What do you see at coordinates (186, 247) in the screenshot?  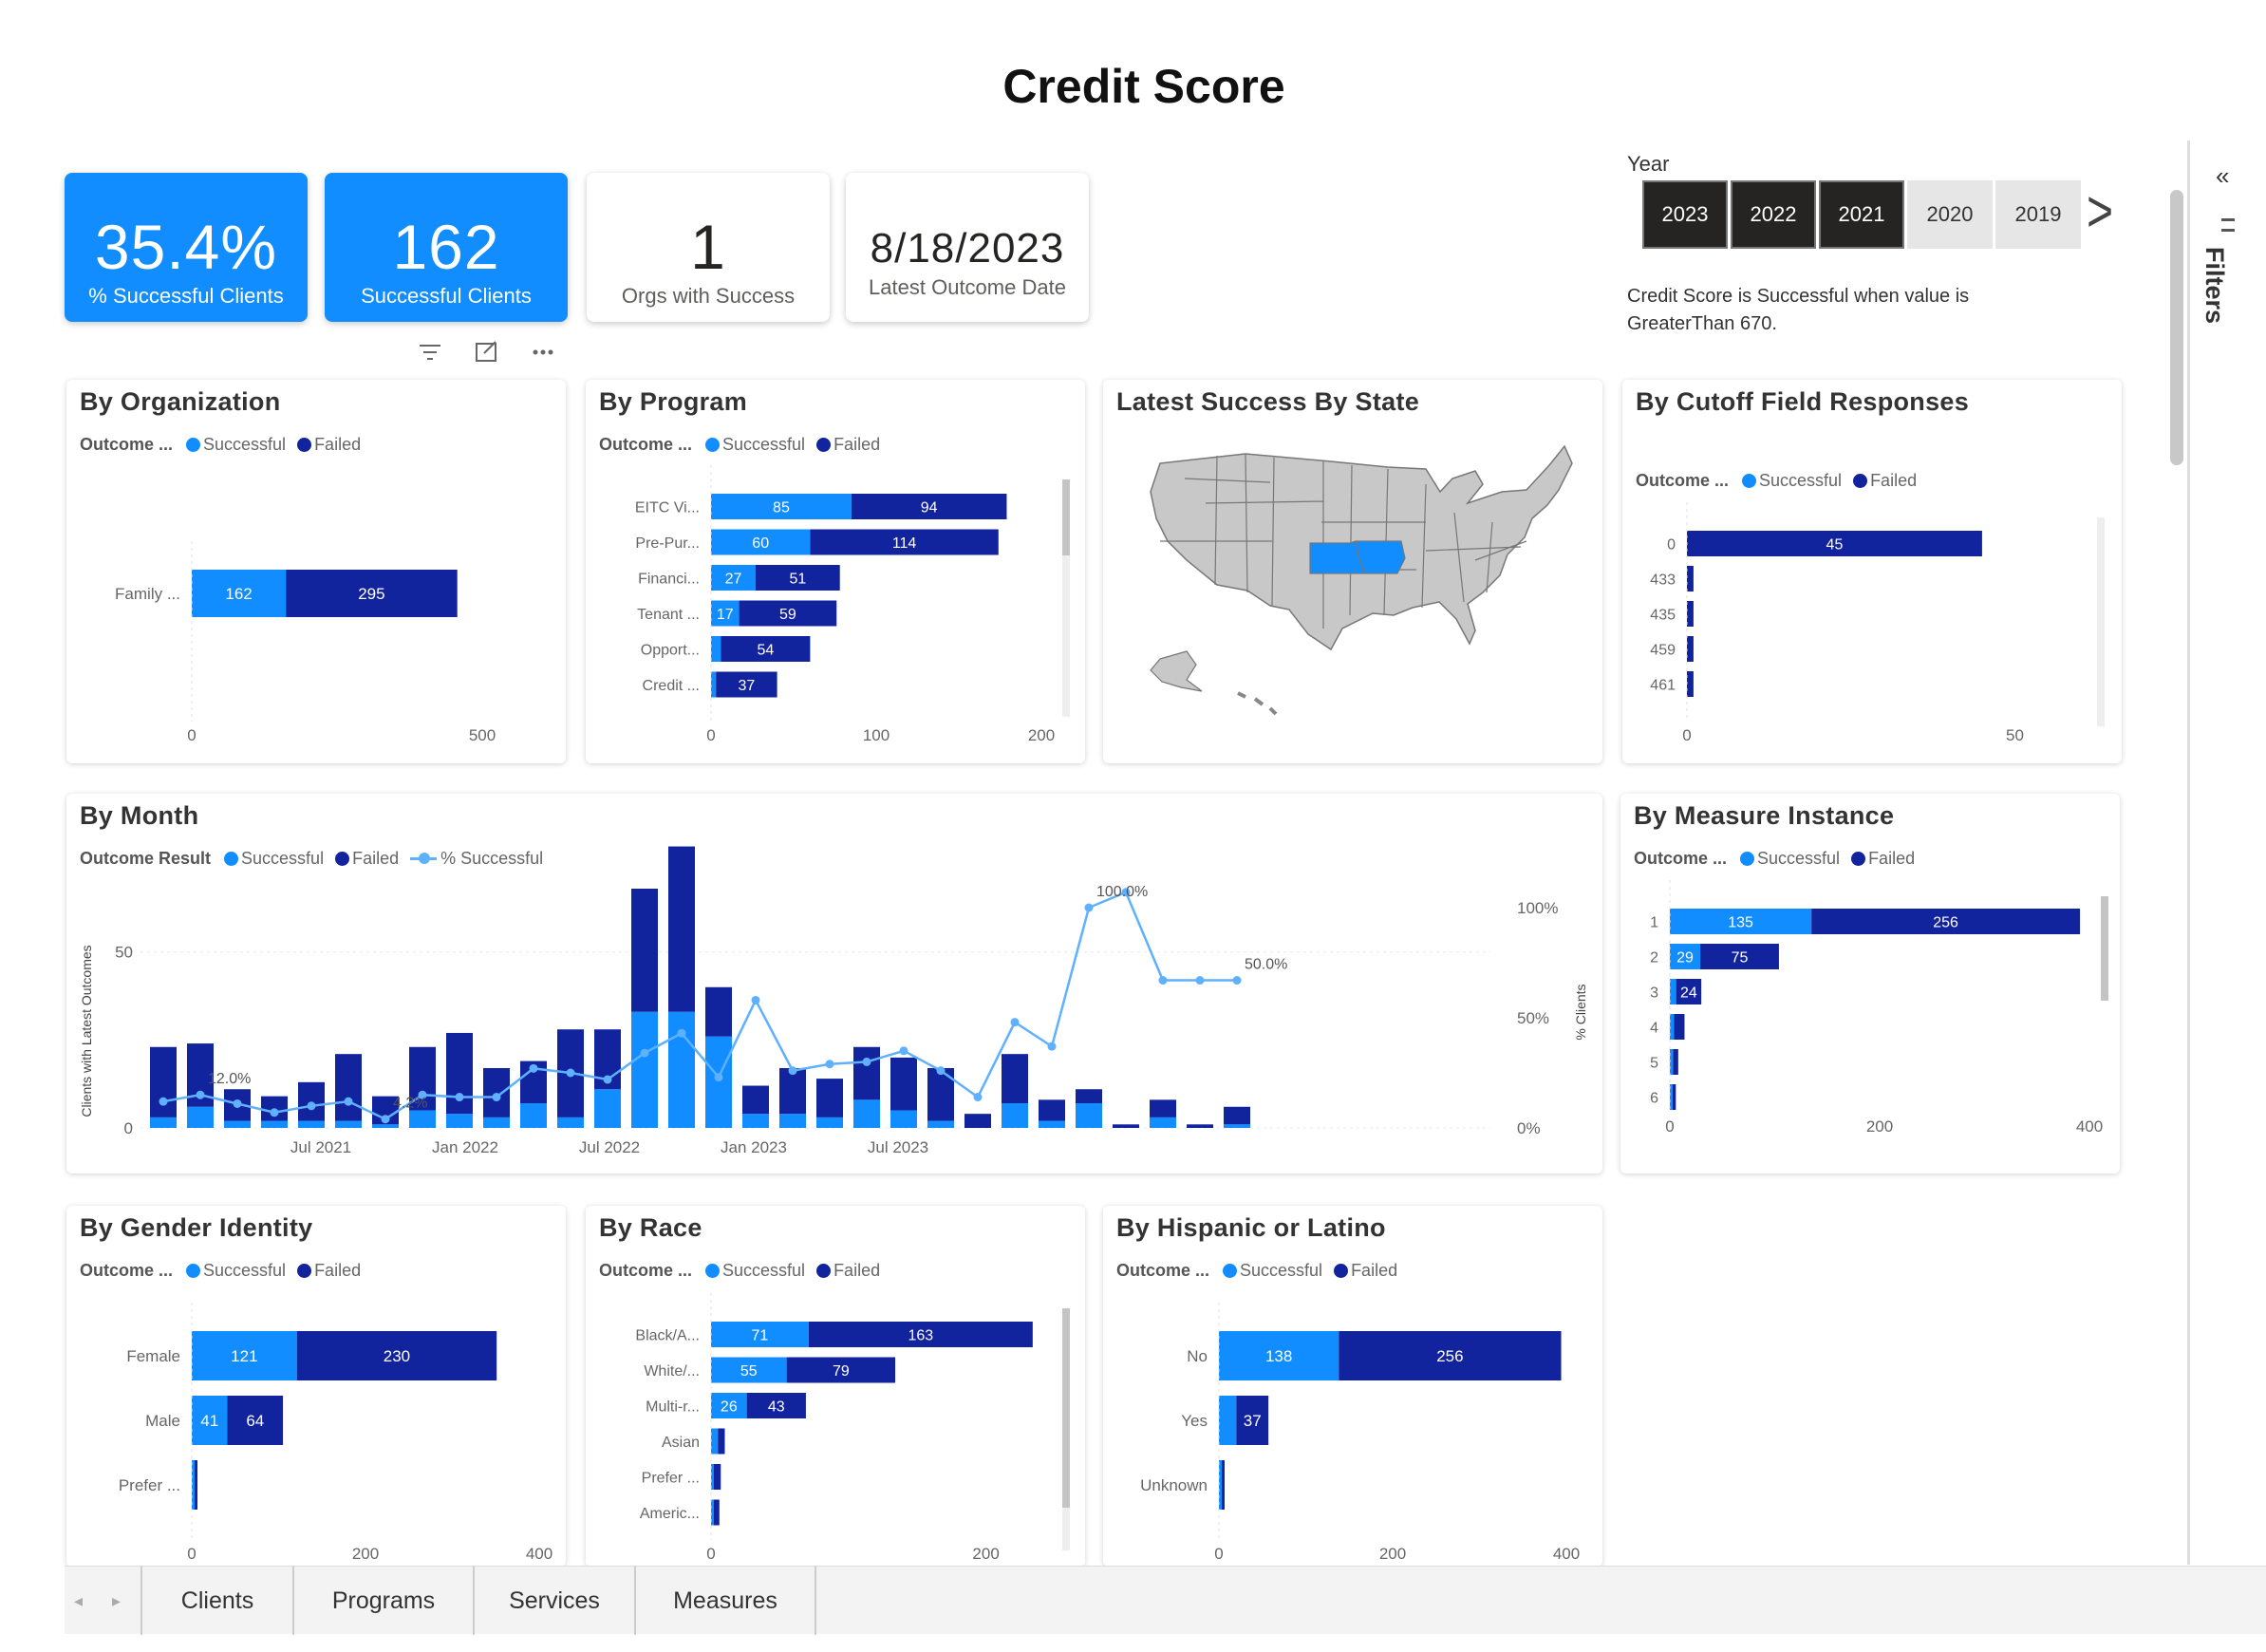 I see `kpi-pct-successful: 35.4% % Successful Clients` at bounding box center [186, 247].